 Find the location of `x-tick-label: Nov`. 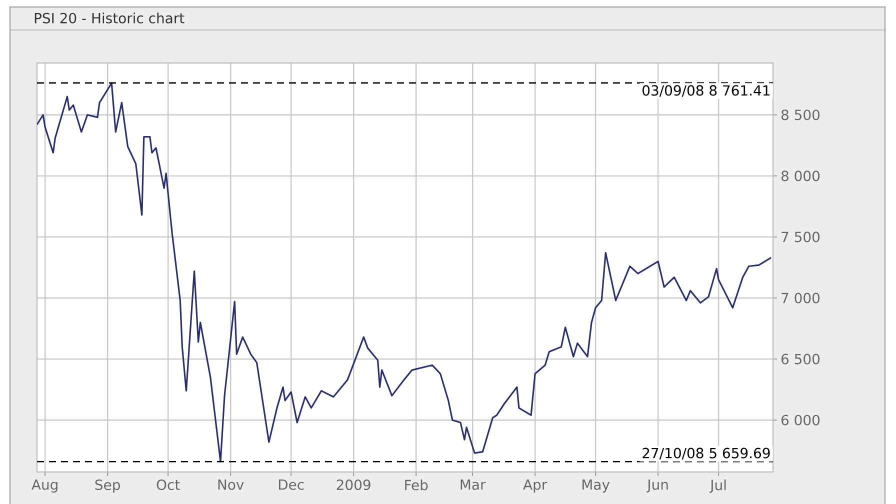

x-tick-label: Nov is located at coordinates (231, 485).